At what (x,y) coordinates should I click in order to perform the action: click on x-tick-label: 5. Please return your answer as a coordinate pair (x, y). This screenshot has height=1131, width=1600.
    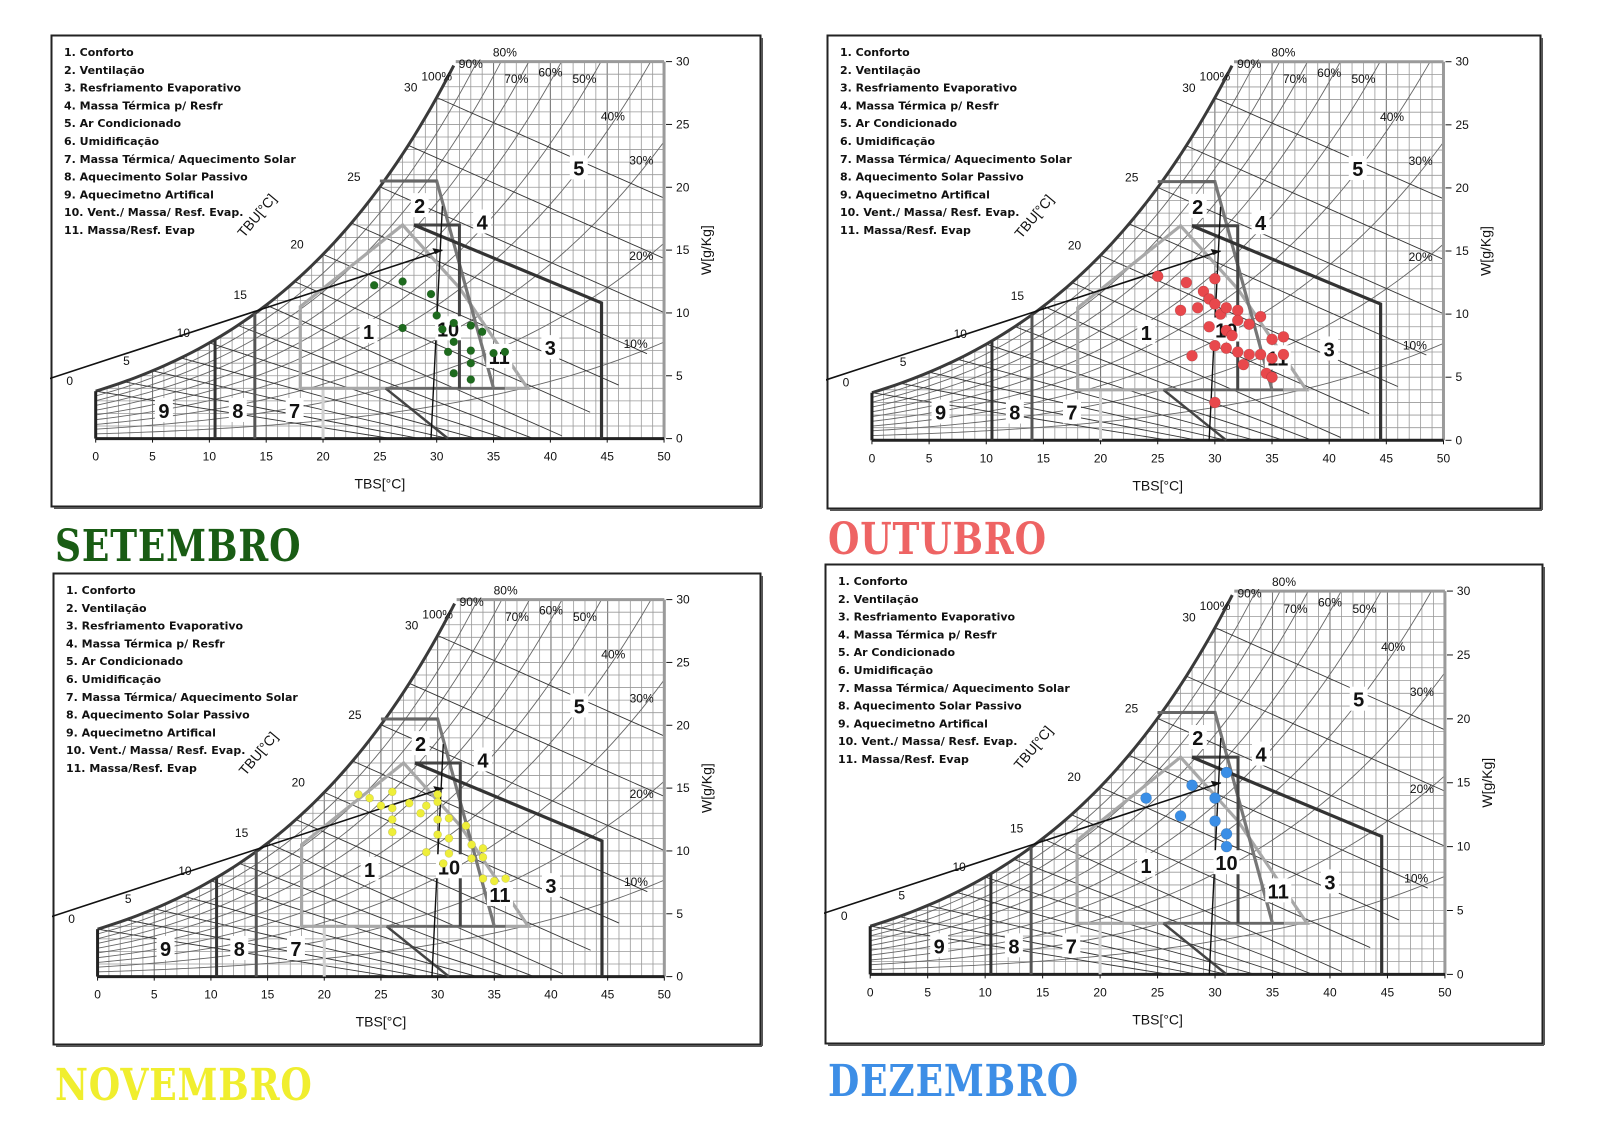
    Looking at the image, I should click on (929, 458).